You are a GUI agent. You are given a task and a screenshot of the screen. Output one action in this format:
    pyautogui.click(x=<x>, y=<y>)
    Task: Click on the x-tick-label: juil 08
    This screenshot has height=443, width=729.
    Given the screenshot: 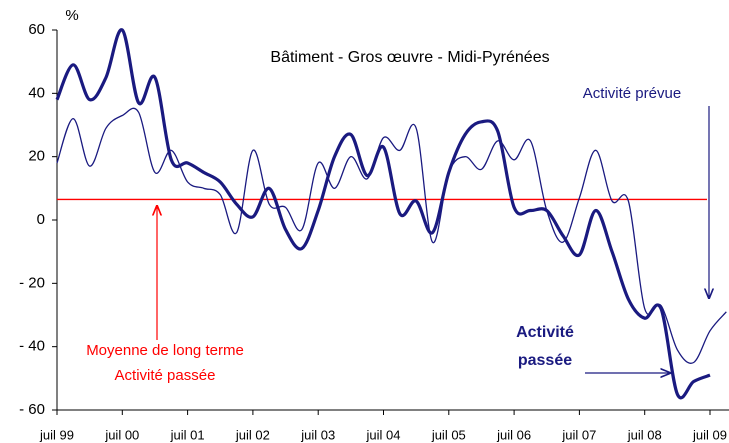 What is the action you would take?
    pyautogui.click(x=644, y=434)
    